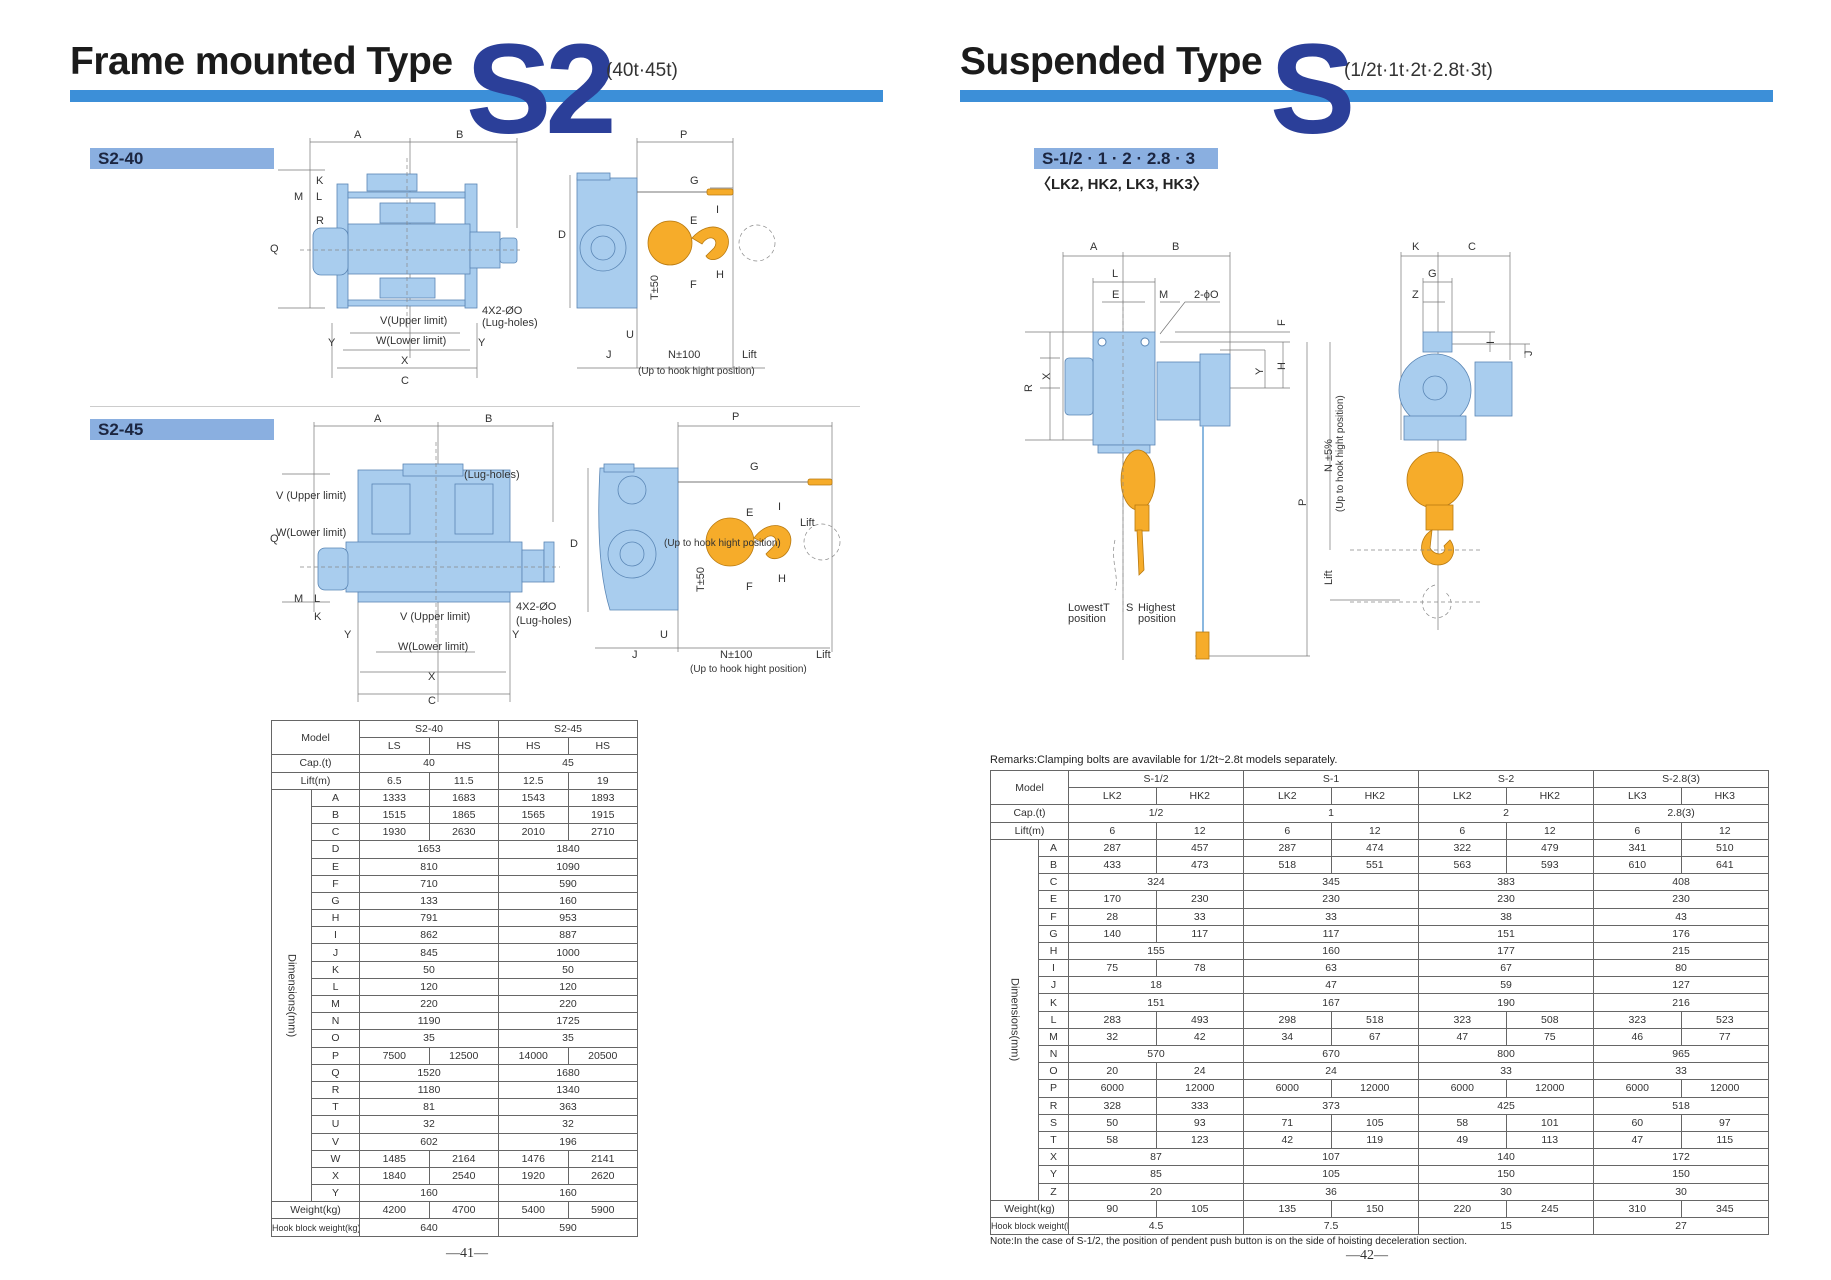  I want to click on dimensions-label: Dimensions(mm), so click(1014, 1019).